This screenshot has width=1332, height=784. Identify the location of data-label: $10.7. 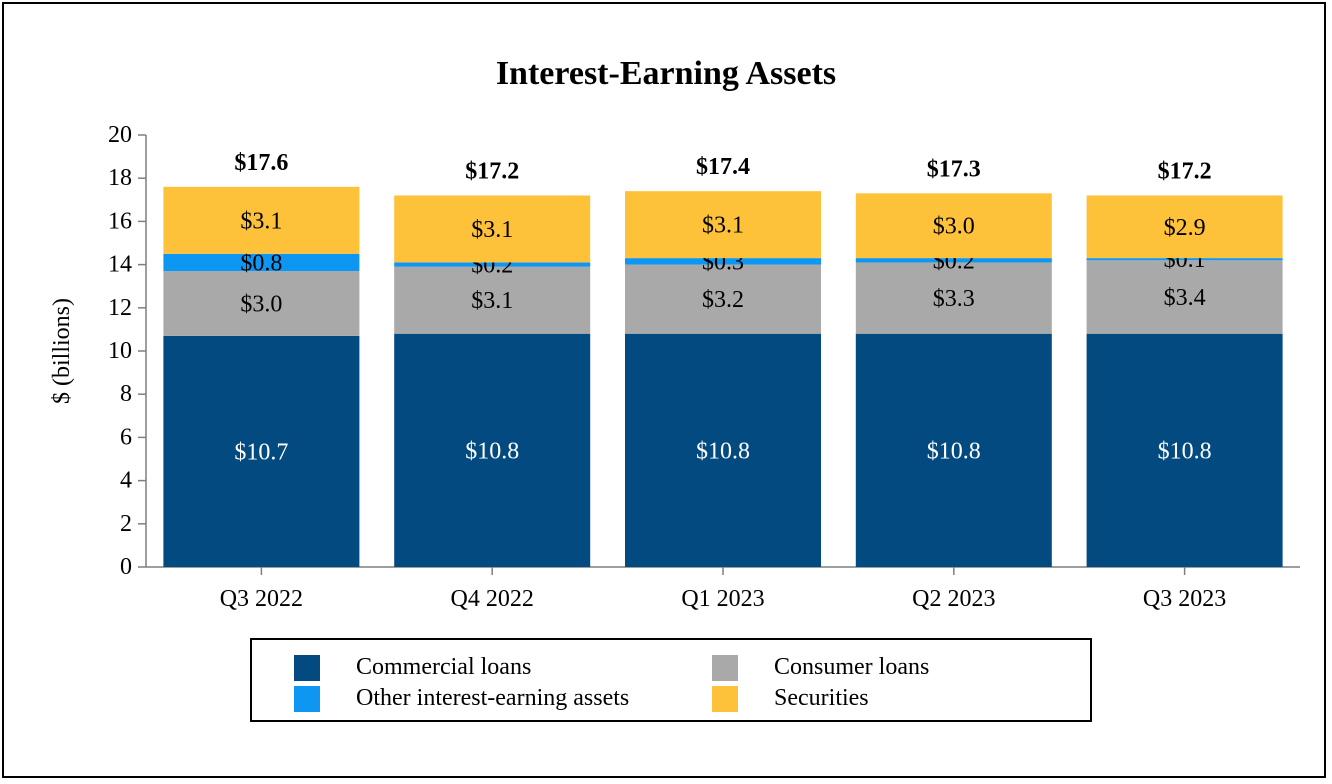
(261, 452).